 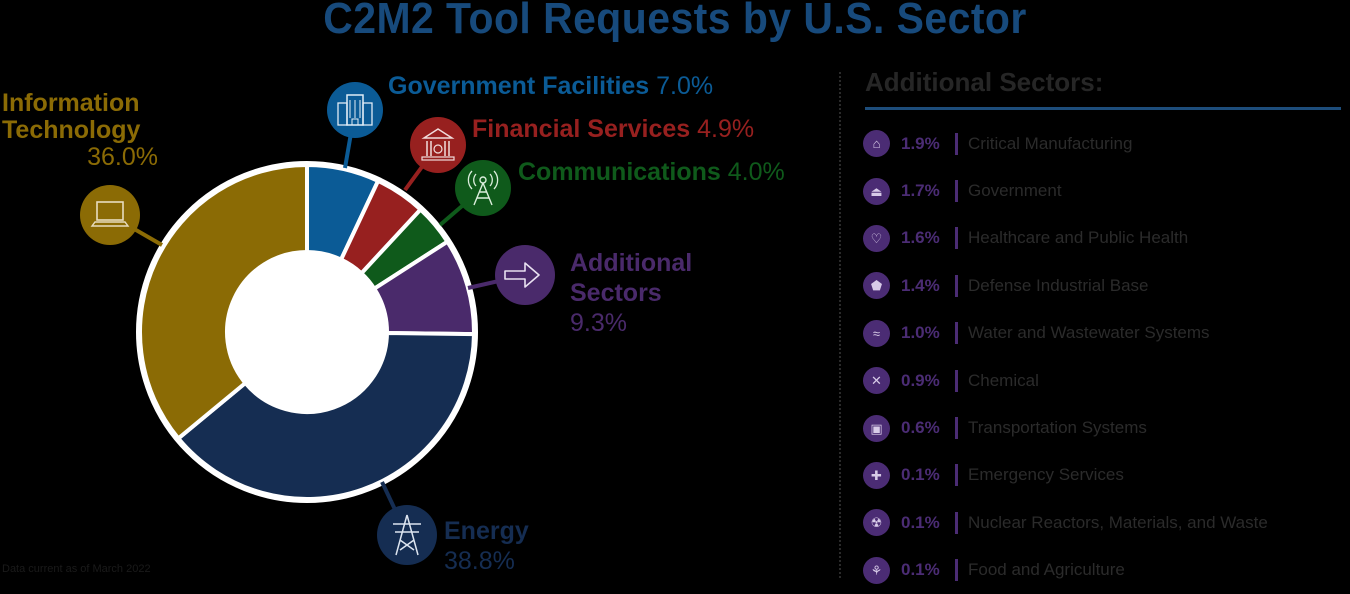 I want to click on item-label: Government, so click(x=1015, y=191).